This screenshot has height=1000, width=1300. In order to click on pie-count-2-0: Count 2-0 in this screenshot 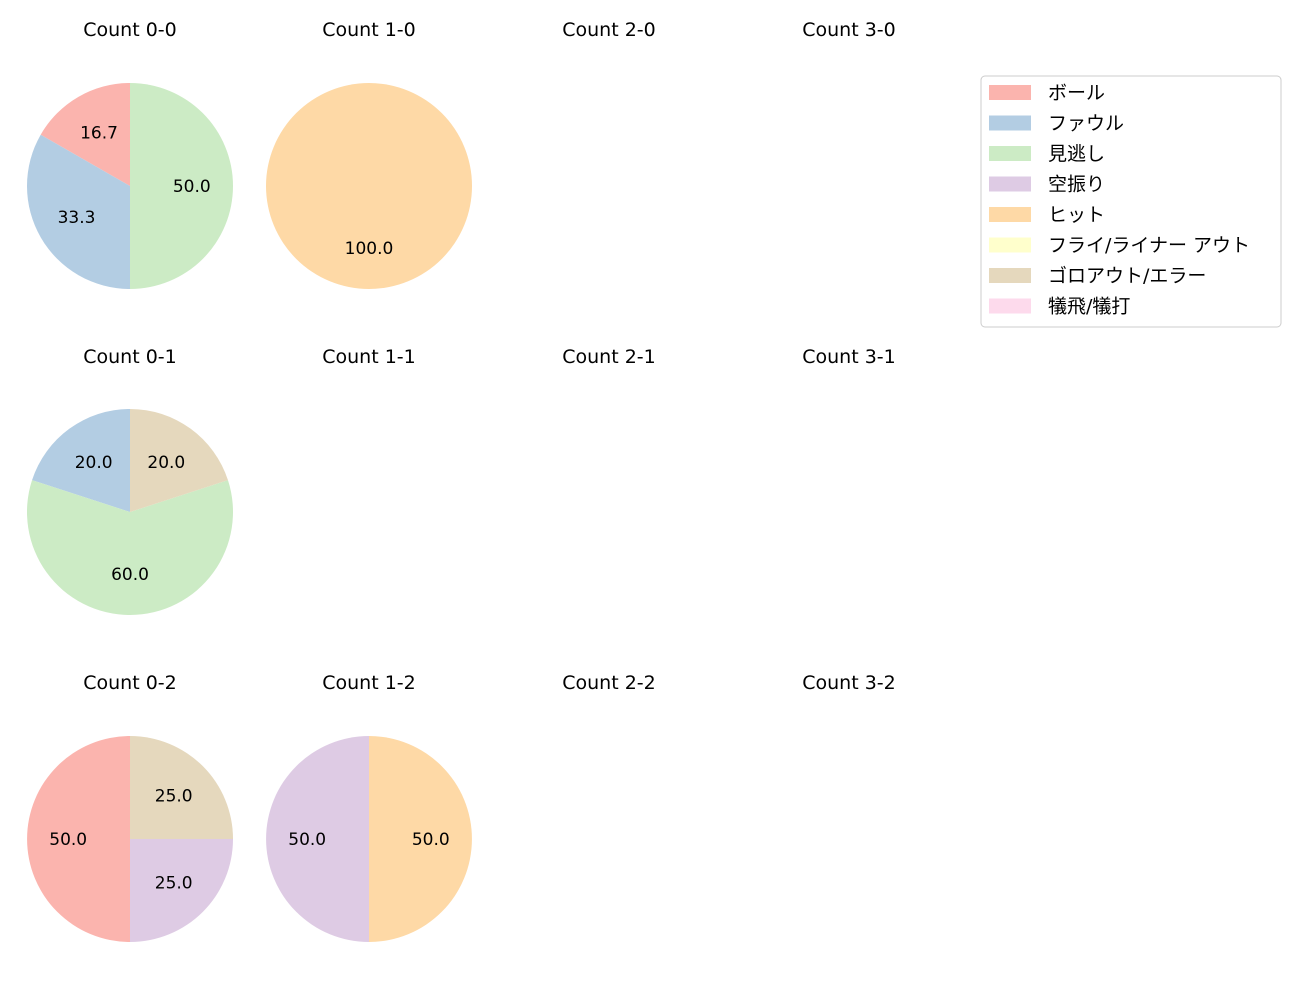, I will do `click(609, 30)`.